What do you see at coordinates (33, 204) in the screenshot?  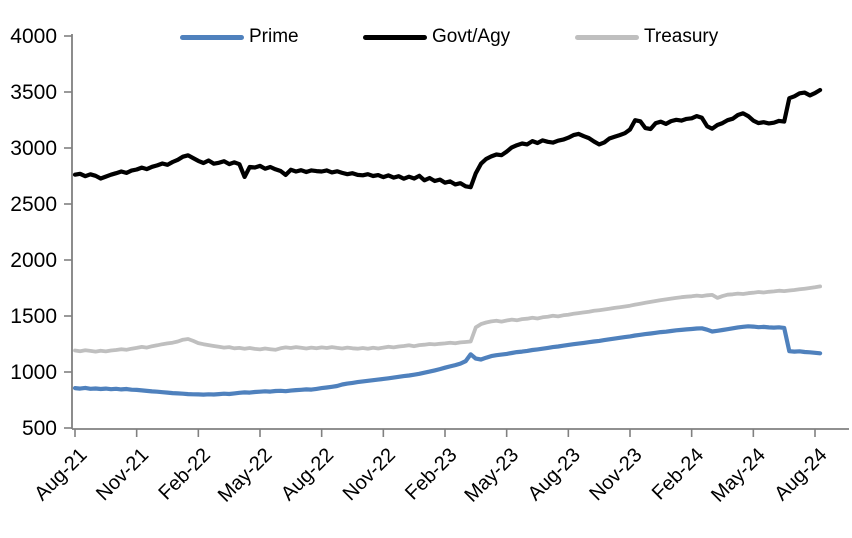 I see `y-tick-label: 2500` at bounding box center [33, 204].